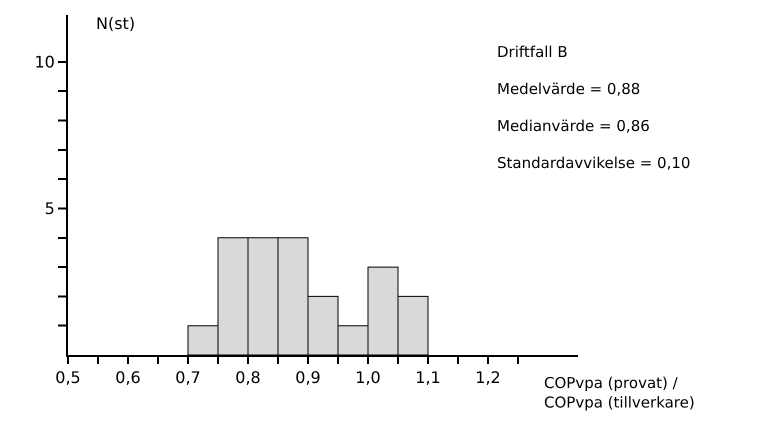 This screenshot has height=443, width=779. Describe the element at coordinates (532, 52) in the screenshot. I see `annotation: Driftfall B` at that location.